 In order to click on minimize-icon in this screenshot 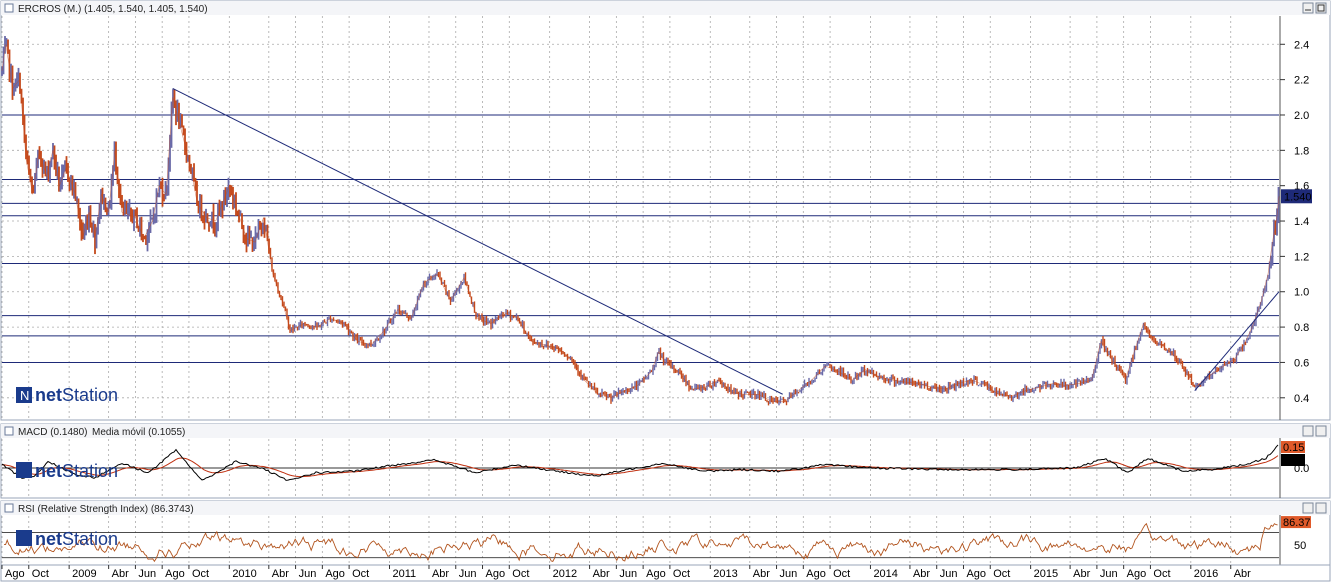, I will do `click(1308, 8)`.